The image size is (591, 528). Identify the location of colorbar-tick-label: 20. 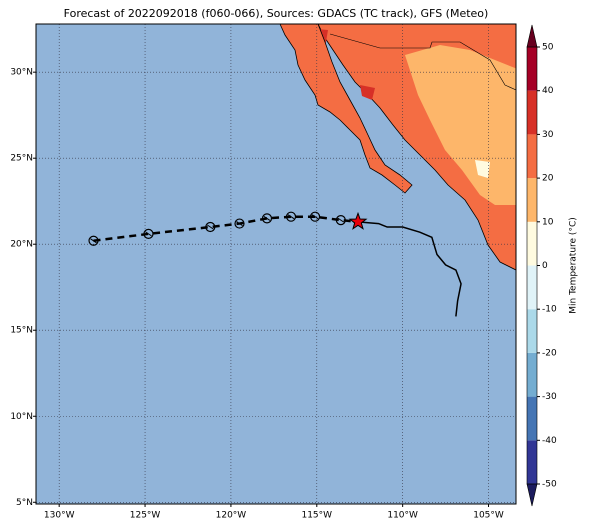
(548, 179).